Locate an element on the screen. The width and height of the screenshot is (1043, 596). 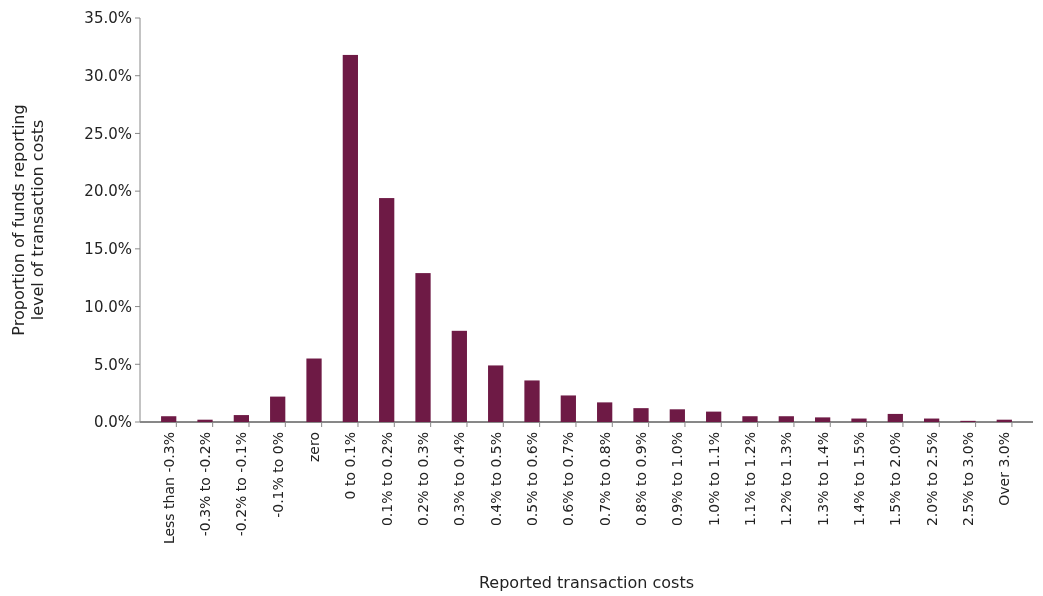
x-tick-label: 0.5% to 0.6% is located at coordinates (531, 479).